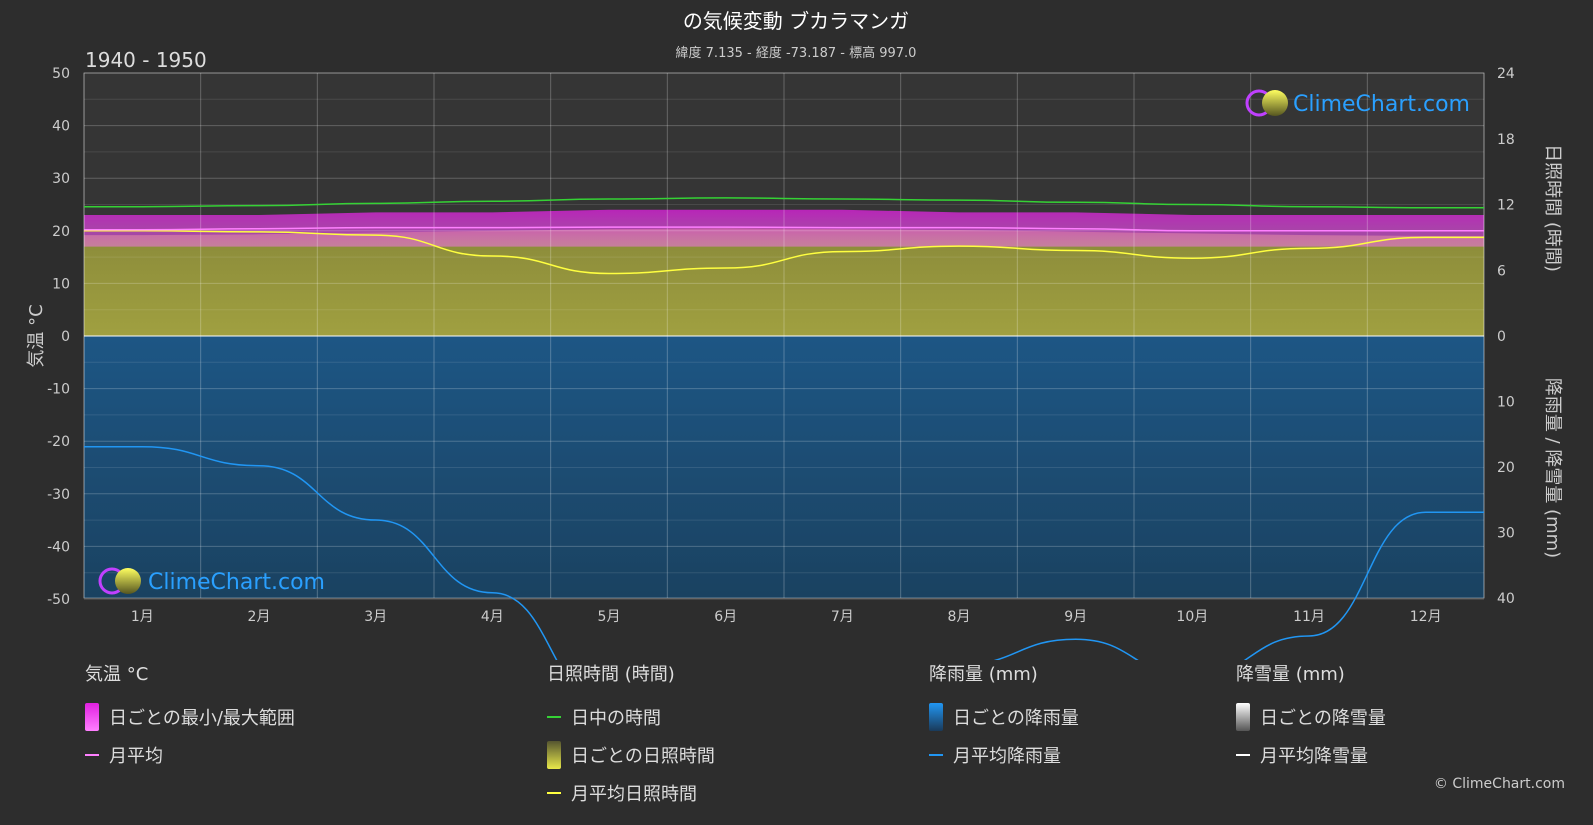 The width and height of the screenshot is (1593, 825). I want to click on x-tick-label: 8月, so click(959, 617).